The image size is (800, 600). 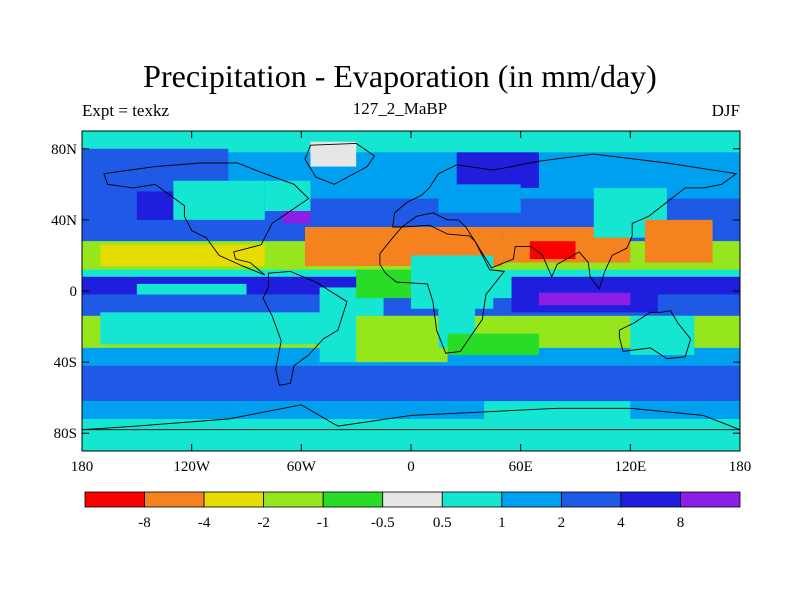 I want to click on colorbar-label: 4, so click(x=621, y=523).